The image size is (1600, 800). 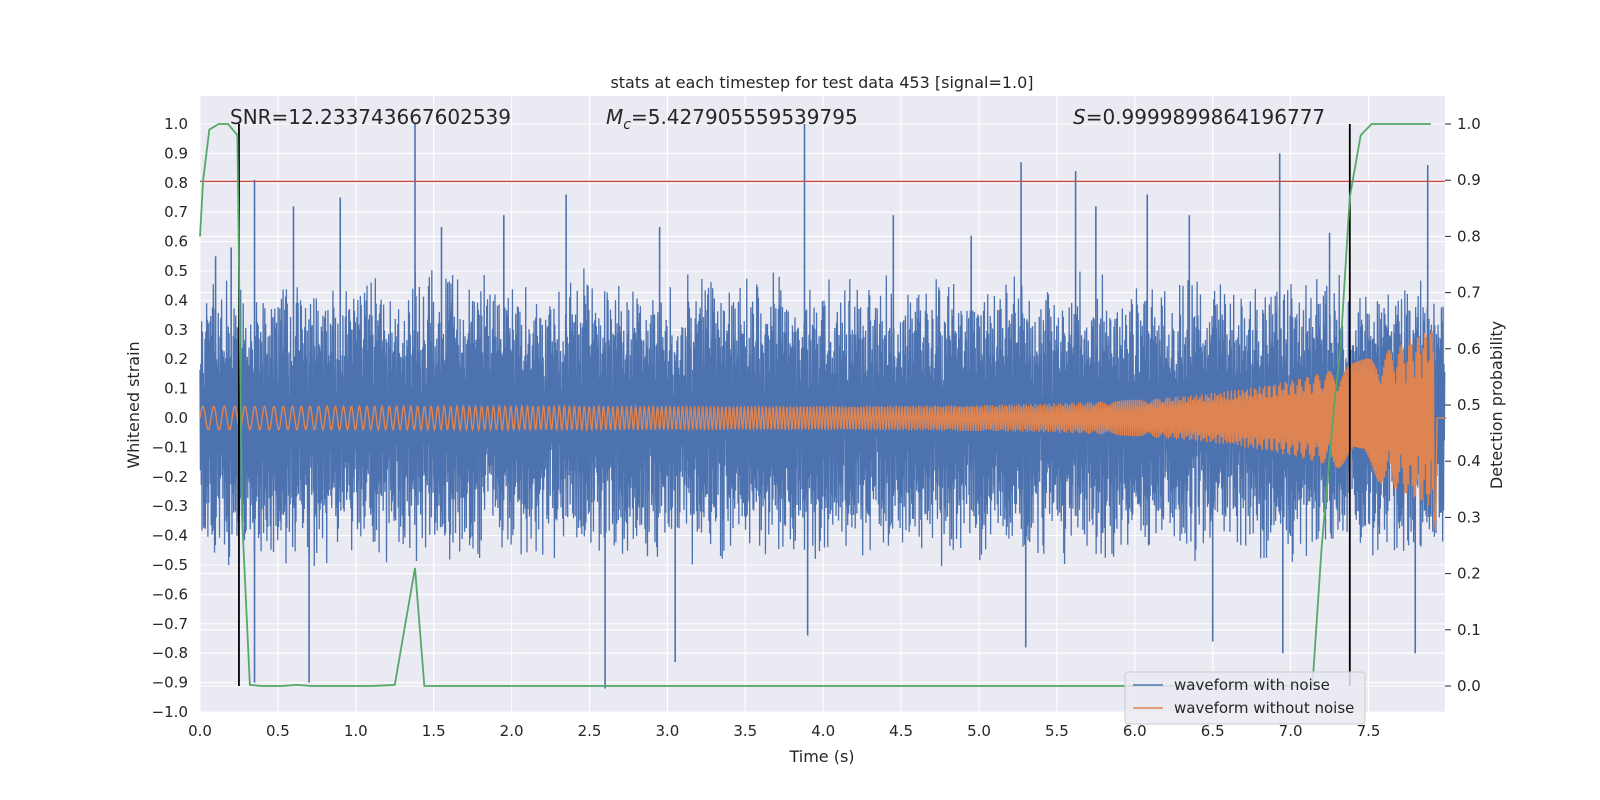 I want to click on x-tick-label: 6.5, so click(x=1213, y=731).